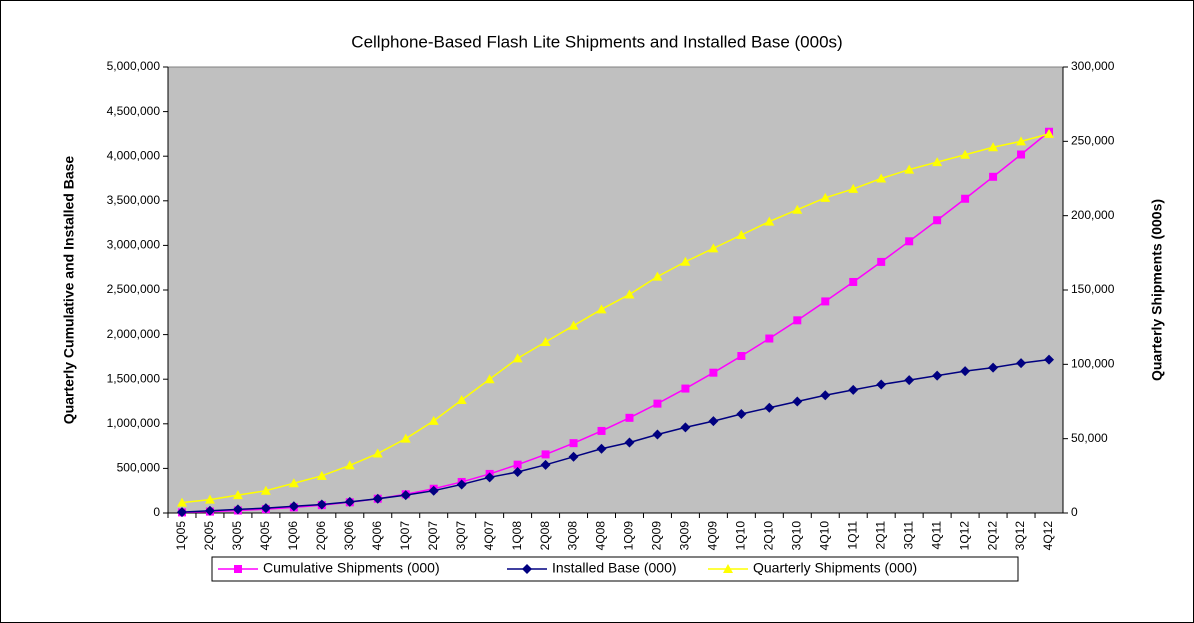  I want to click on x-tick-label: 3Q08, so click(573, 536).